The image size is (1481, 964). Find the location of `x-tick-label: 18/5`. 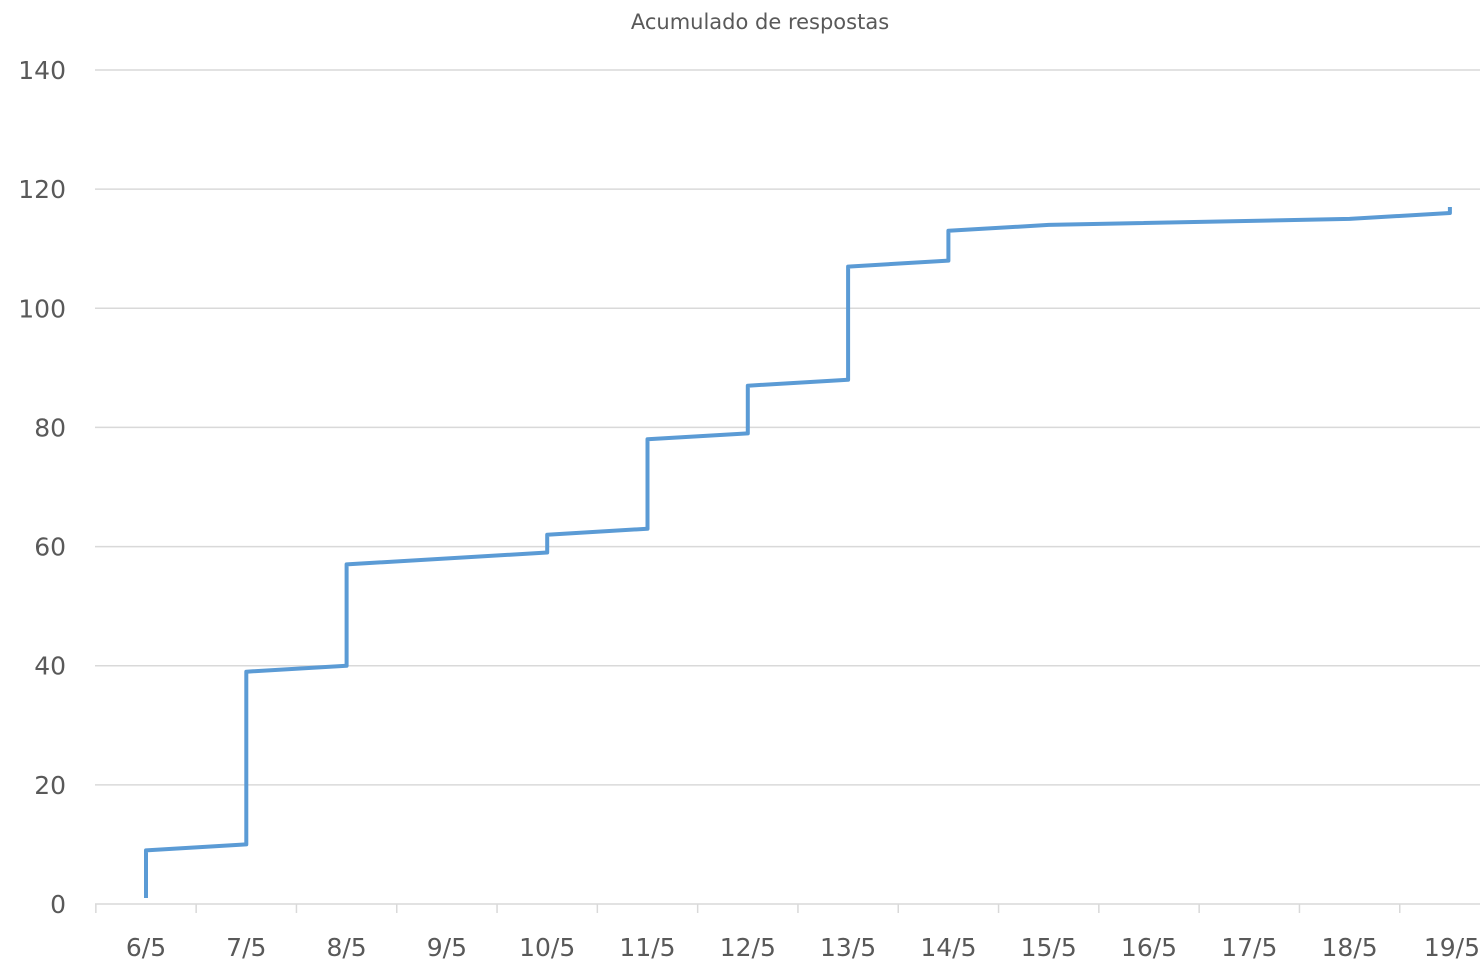

x-tick-label: 18/5 is located at coordinates (1350, 947).